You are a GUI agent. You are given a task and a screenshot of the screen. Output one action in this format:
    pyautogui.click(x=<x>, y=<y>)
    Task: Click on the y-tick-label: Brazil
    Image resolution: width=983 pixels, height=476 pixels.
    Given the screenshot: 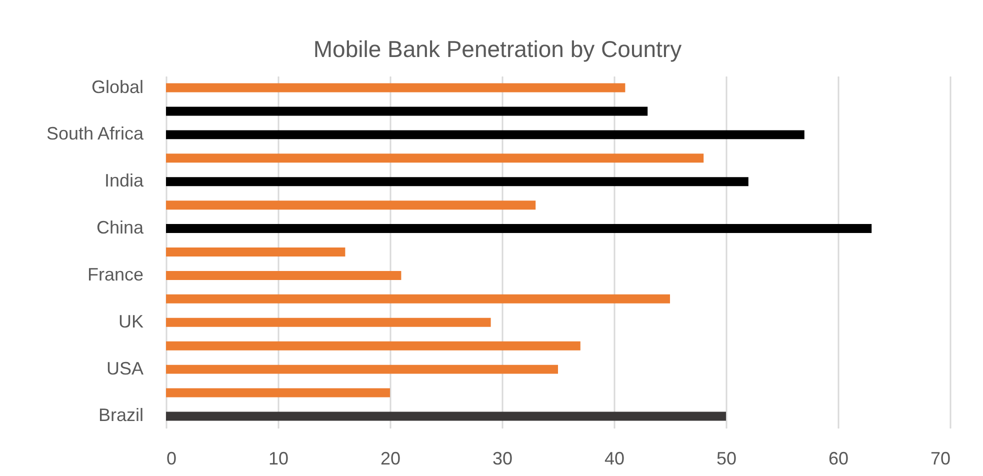 What is the action you would take?
    pyautogui.click(x=121, y=415)
    